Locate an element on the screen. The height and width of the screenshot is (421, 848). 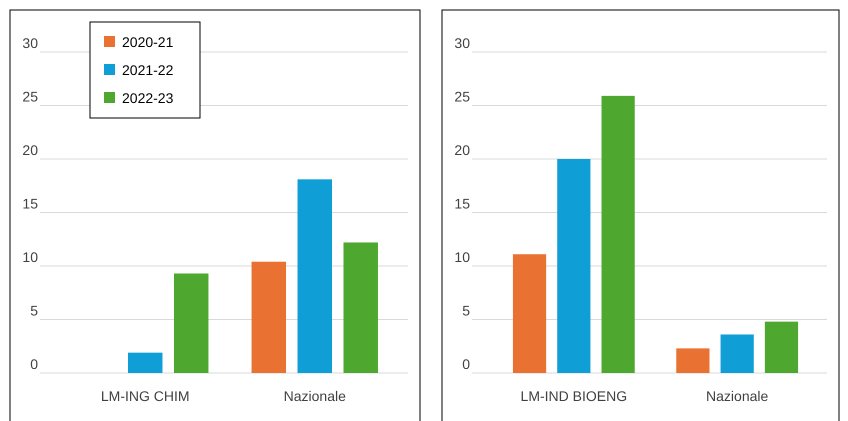
x-tick-label: LM-ING CHIM is located at coordinates (145, 396).